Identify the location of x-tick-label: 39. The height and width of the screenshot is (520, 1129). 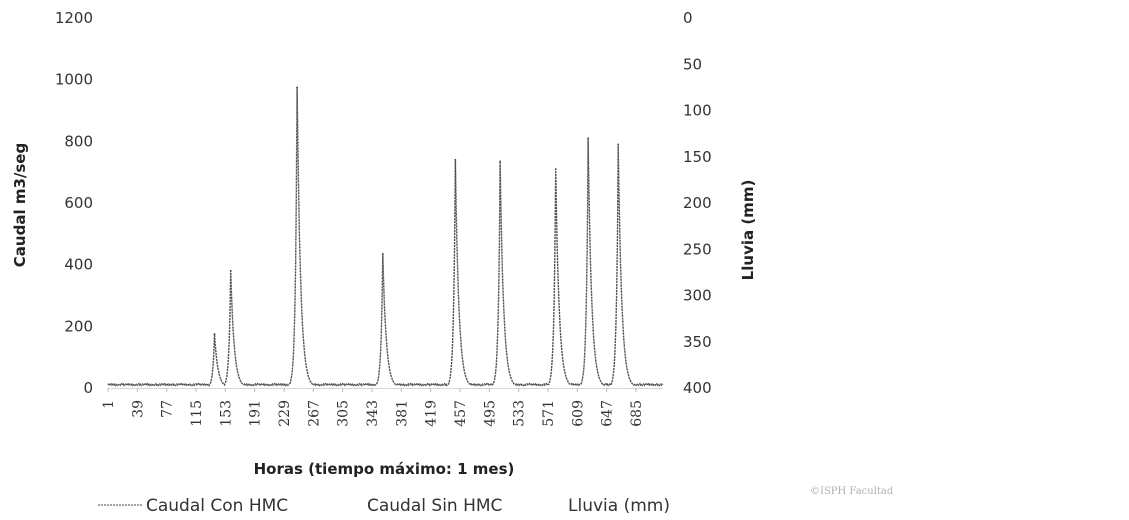
(138, 409).